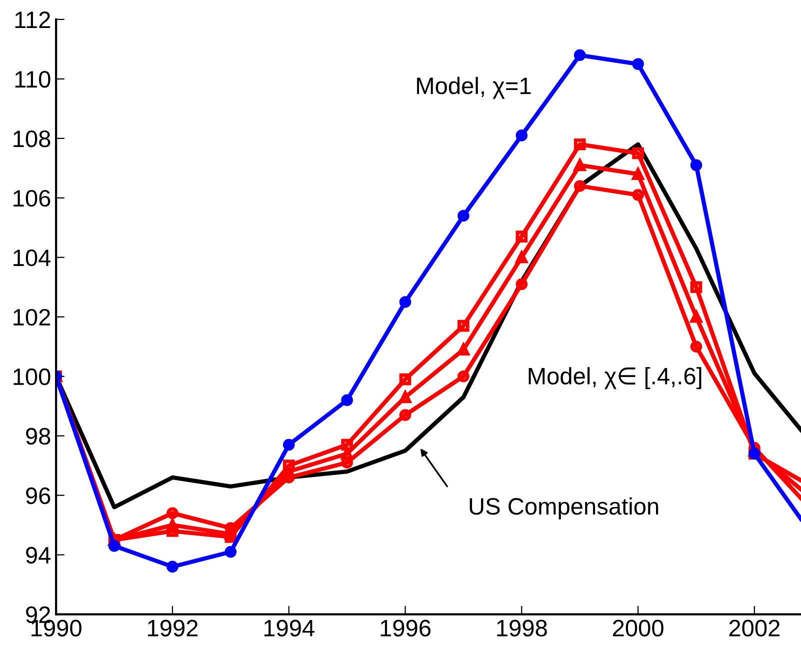 This screenshot has width=801, height=648. Describe the element at coordinates (32, 139) in the screenshot. I see `y-tick-label: 108` at that location.